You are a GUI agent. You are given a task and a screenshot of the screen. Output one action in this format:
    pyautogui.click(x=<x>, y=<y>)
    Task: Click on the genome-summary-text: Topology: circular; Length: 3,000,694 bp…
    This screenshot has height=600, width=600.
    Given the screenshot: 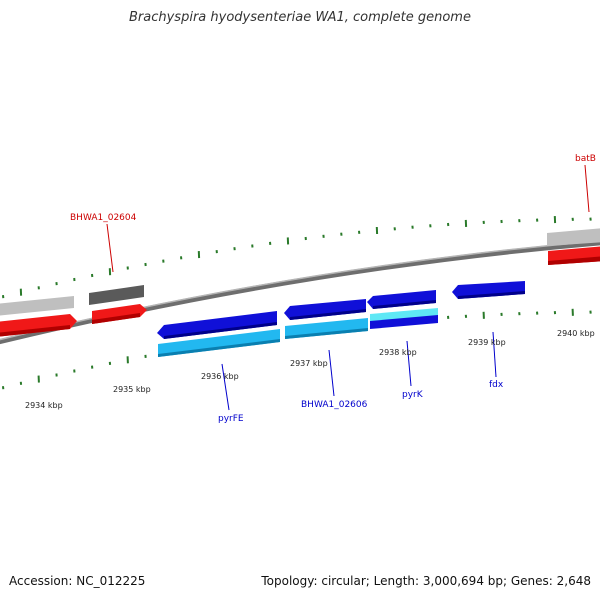 What is the action you would take?
    pyautogui.click(x=426, y=581)
    